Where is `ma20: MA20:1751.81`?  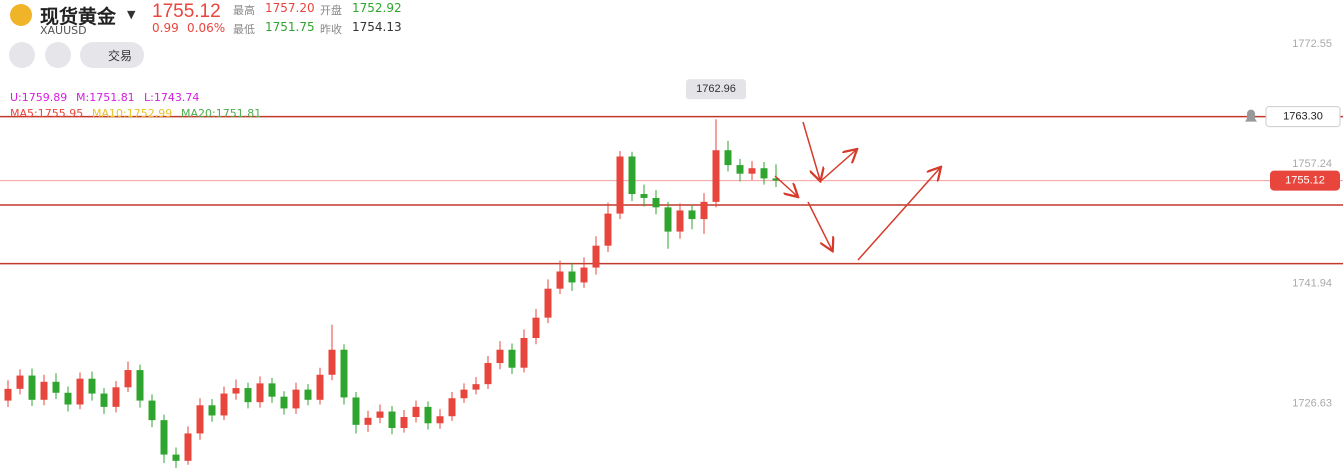
ma20: MA20:1751.81 is located at coordinates (221, 113).